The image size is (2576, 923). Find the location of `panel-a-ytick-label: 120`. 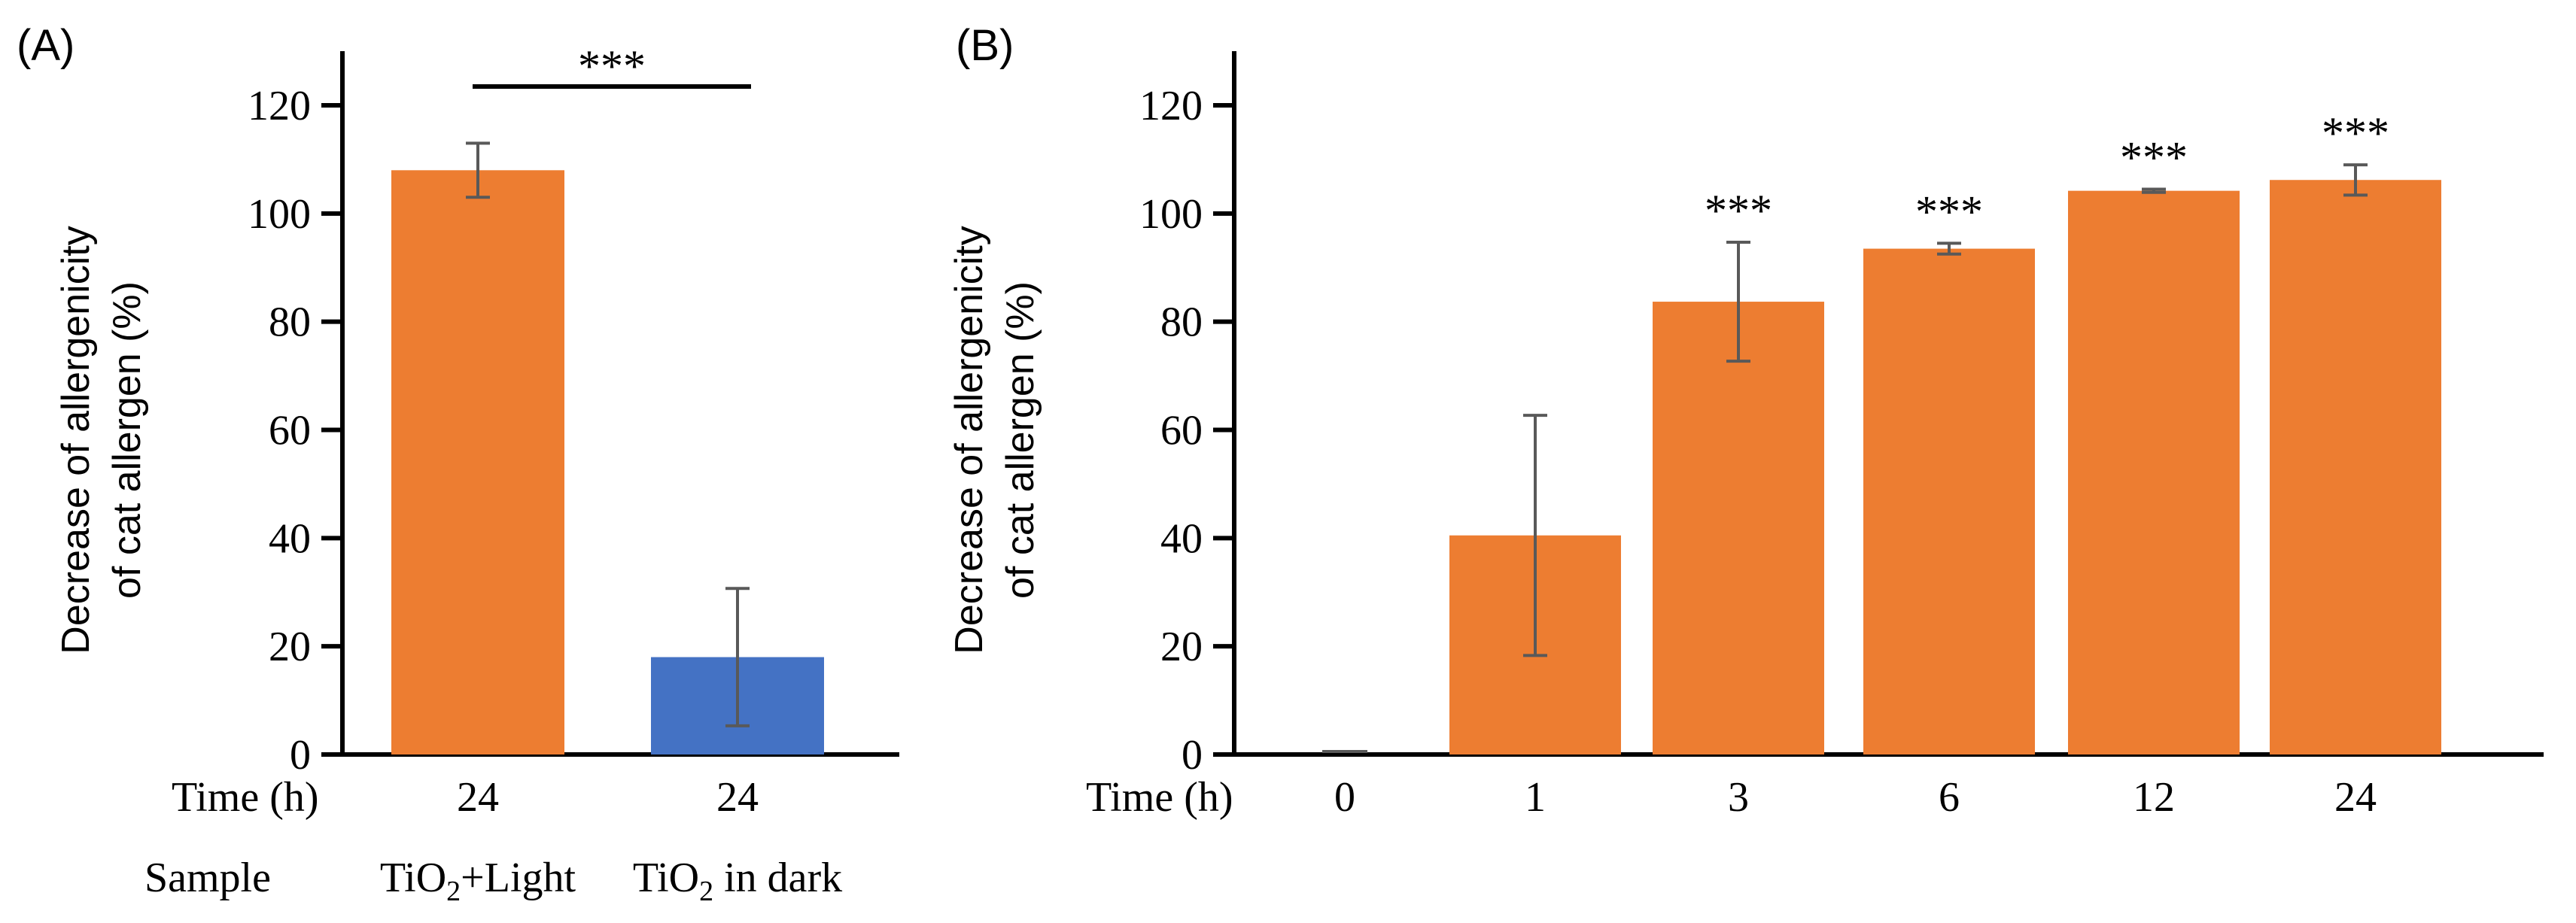

panel-a-ytick-label: 120 is located at coordinates (279, 106).